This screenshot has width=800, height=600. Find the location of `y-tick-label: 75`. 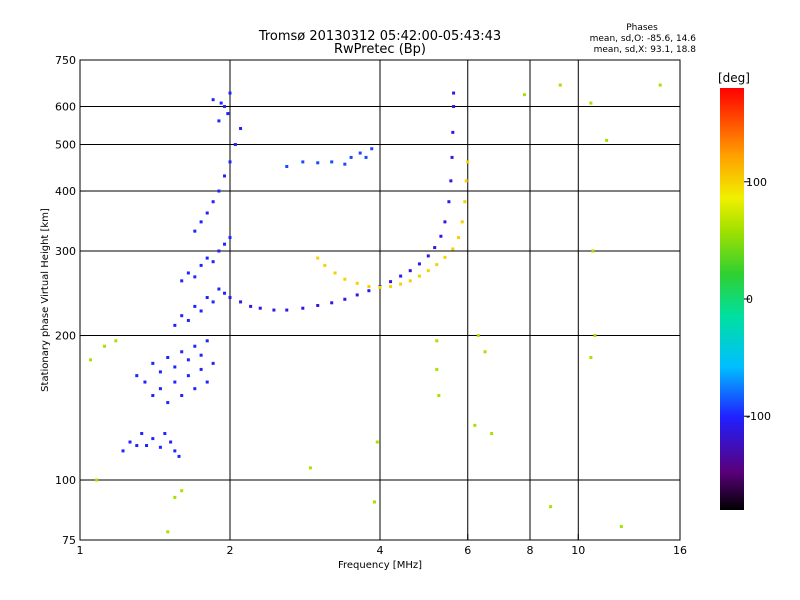

y-tick-label: 75 is located at coordinates (69, 540).